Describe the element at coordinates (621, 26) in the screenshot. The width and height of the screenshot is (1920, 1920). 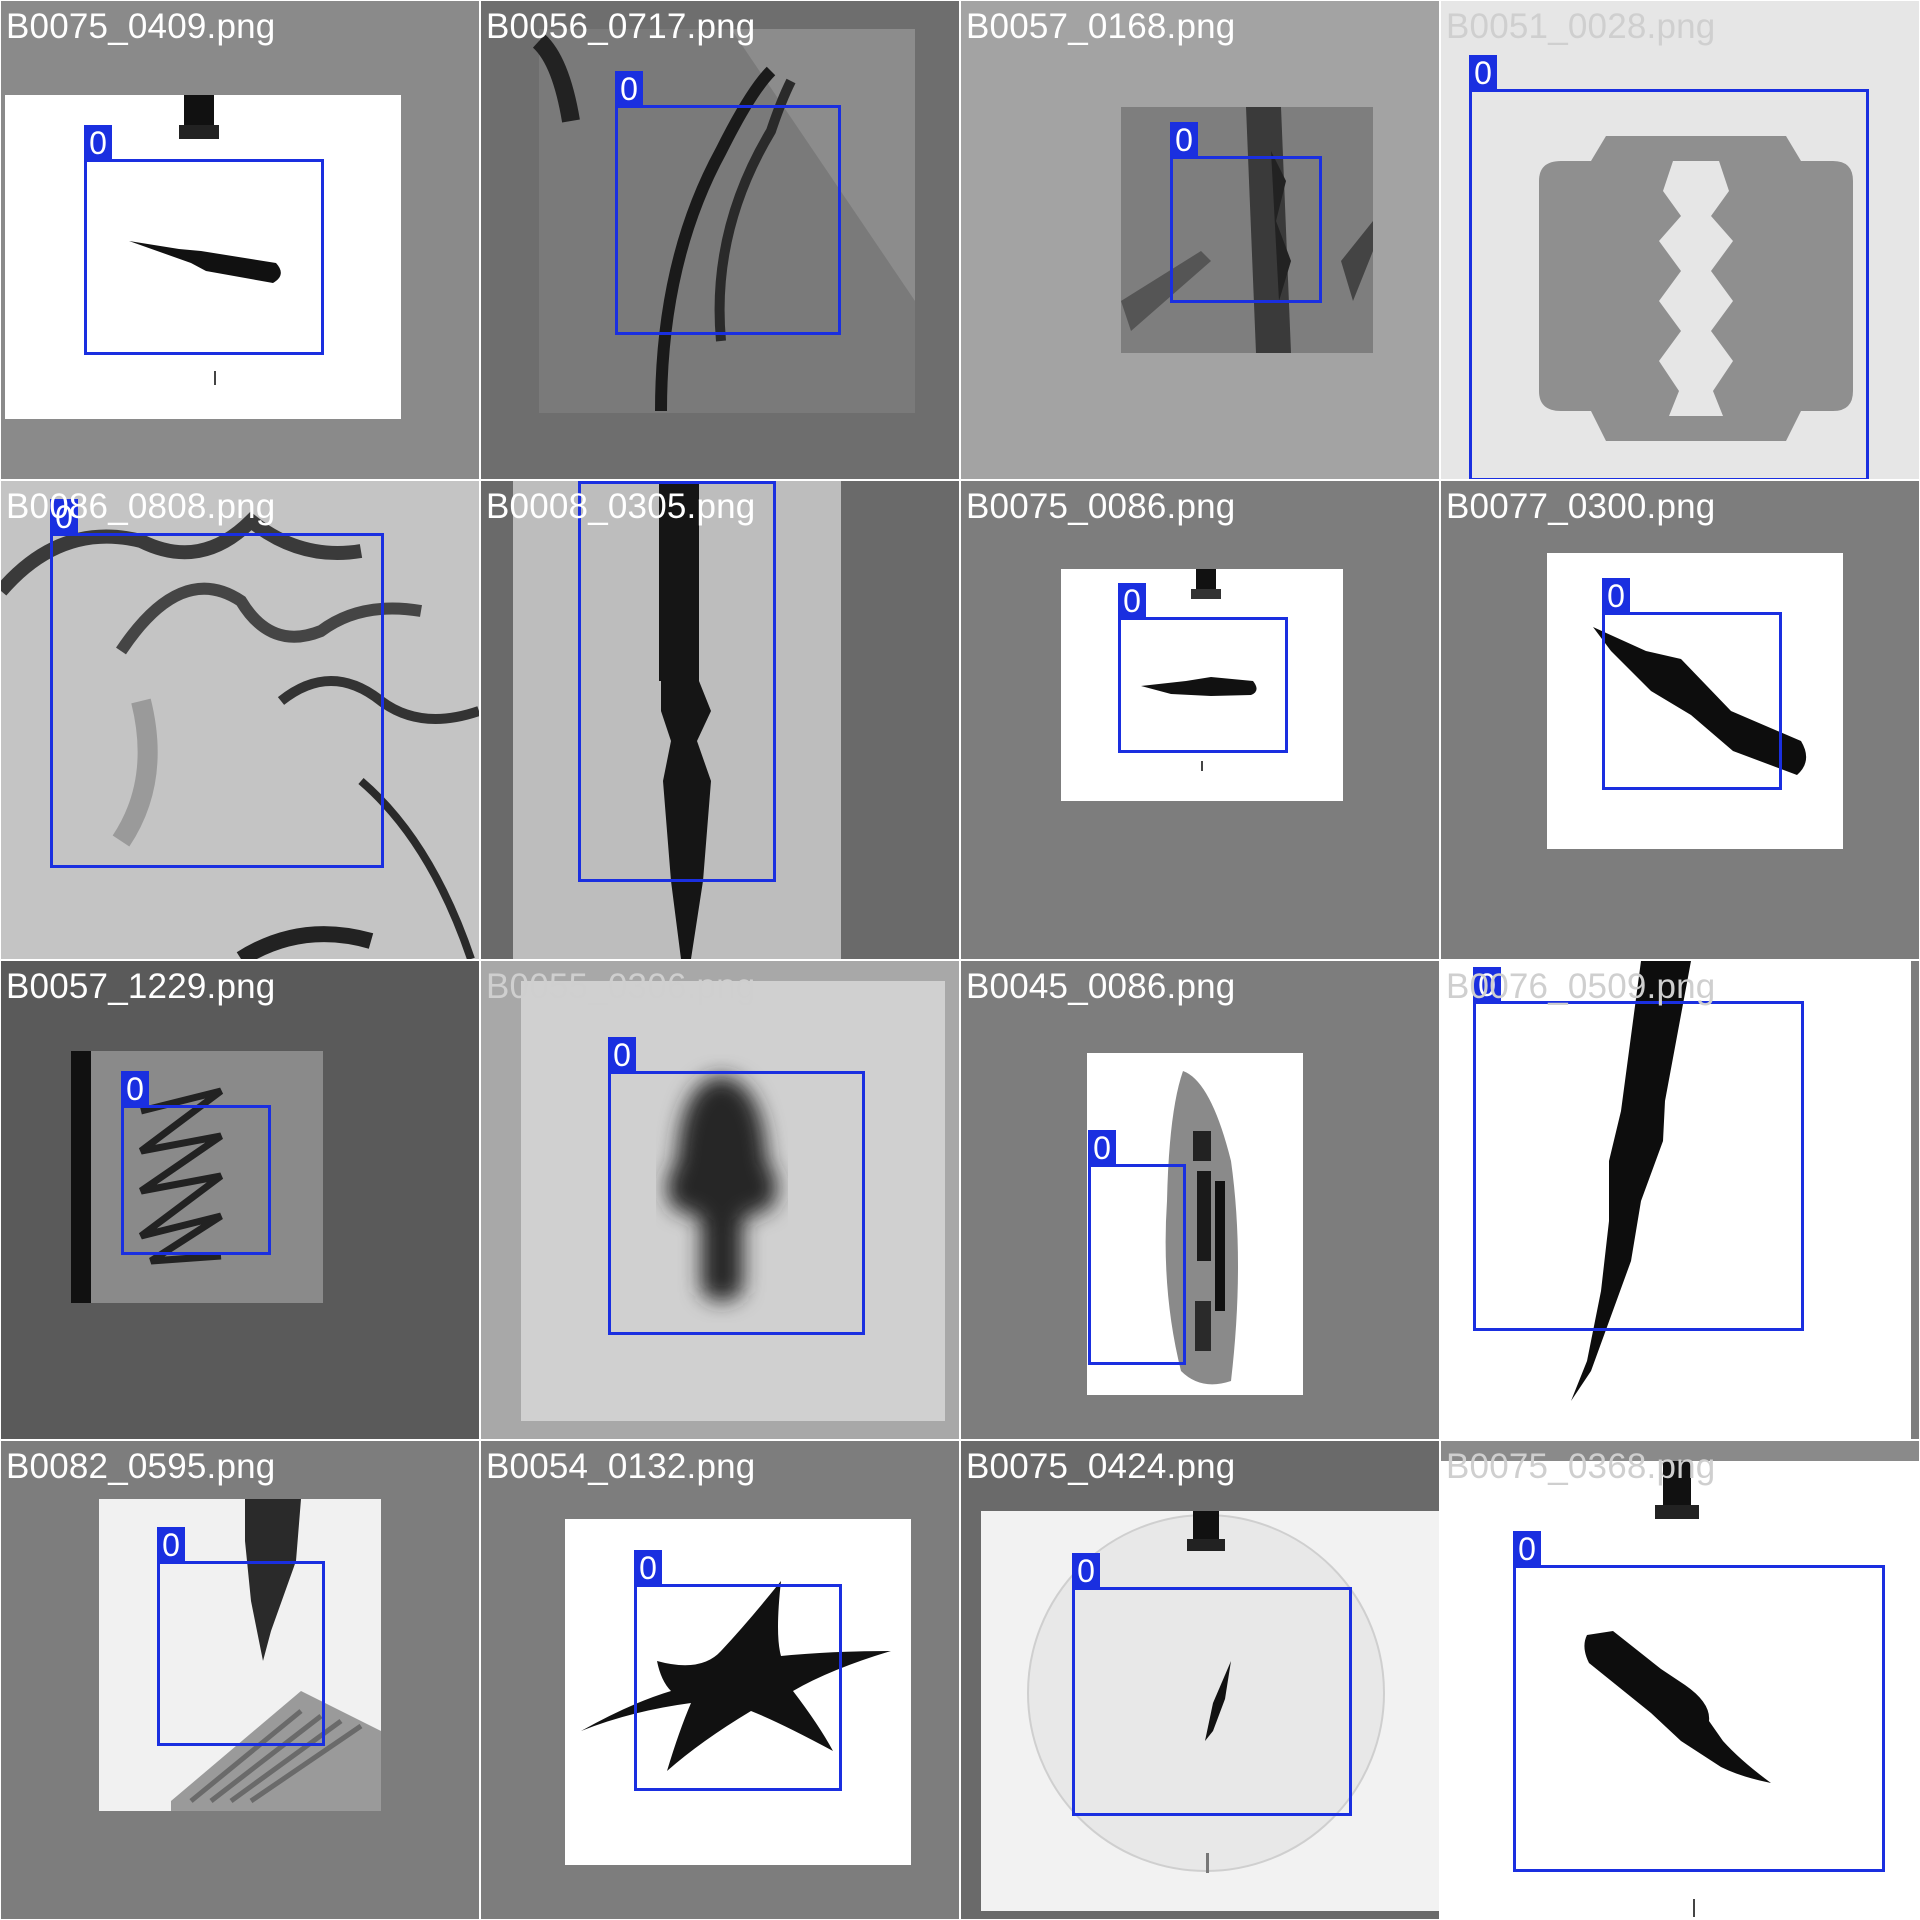
I see `filename-label: B0056_0717.png` at that location.